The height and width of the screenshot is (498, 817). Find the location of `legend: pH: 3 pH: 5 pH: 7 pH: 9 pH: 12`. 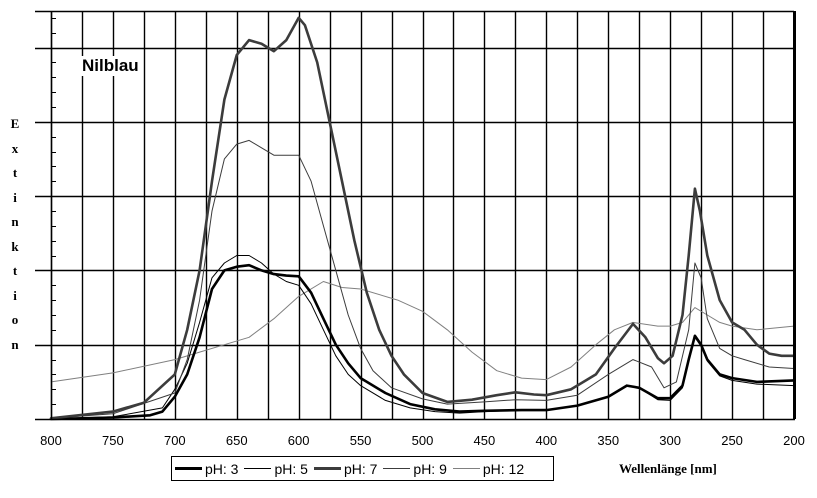

legend: pH: 3 pH: 5 pH: 7 pH: 9 pH: 12 is located at coordinates (362, 468).